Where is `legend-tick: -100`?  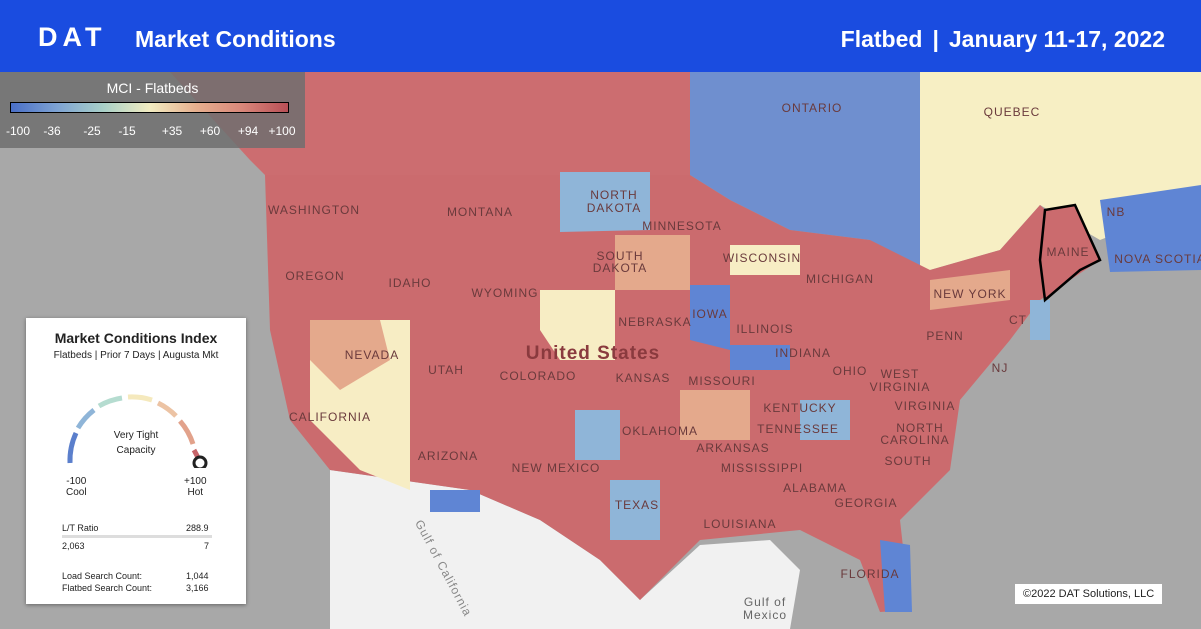
legend-tick: -100 is located at coordinates (18, 131).